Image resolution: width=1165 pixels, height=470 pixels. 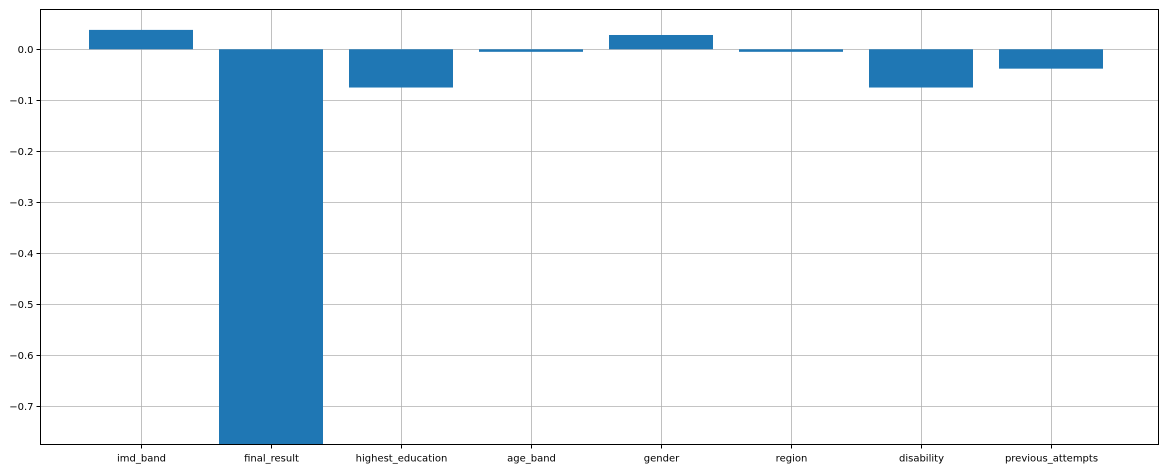 I want to click on y-axis-ticks: 0.0 −0.1 −0.2 −0.3 −0.4 −0.5 −0.6 −0.7, so click(x=25, y=229).